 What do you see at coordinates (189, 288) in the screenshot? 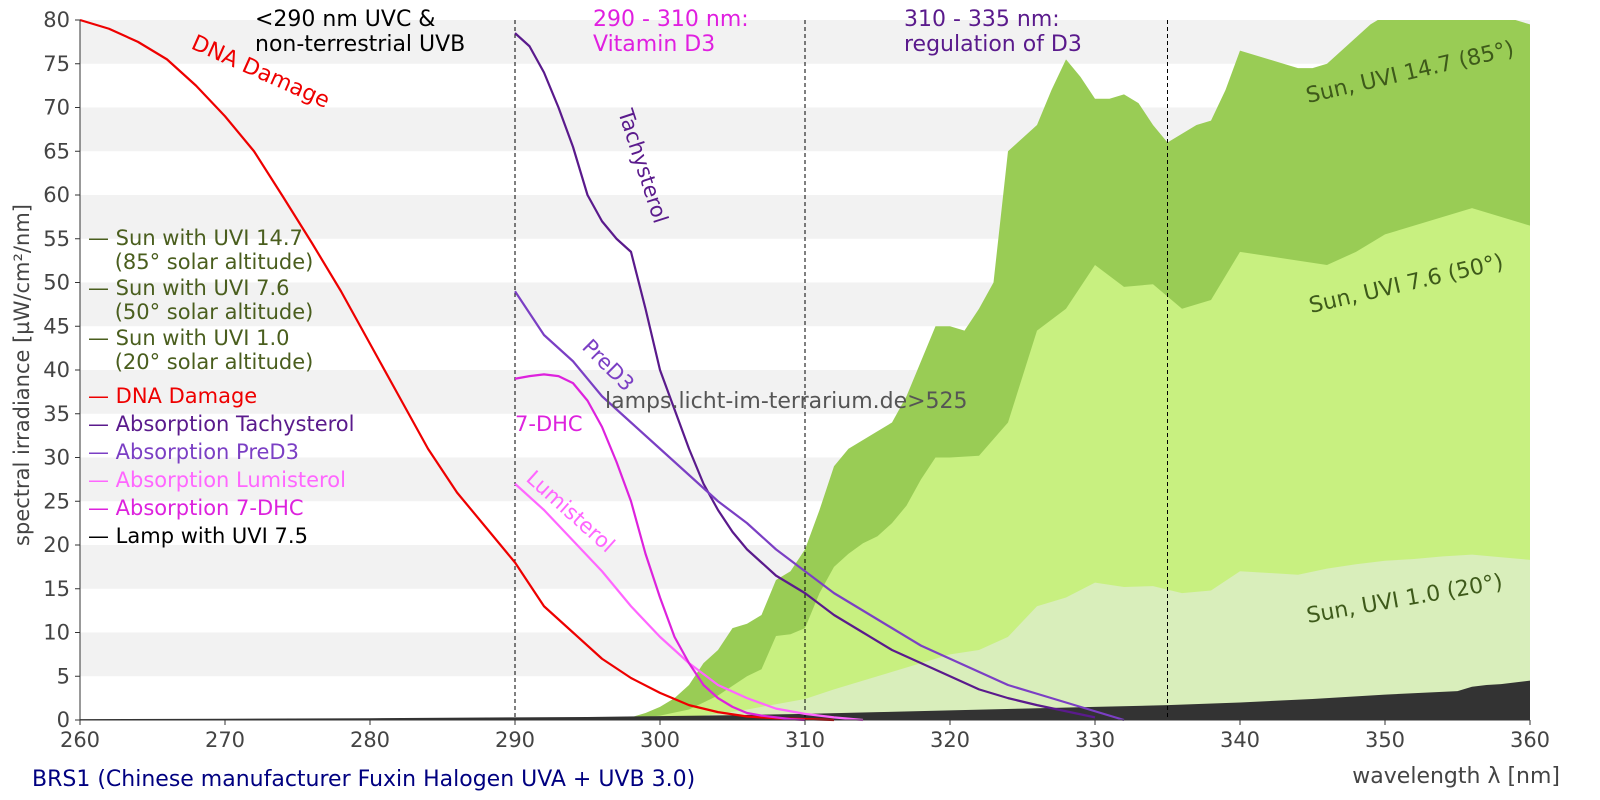
I see `legend-sun-uvi-7-6-line1: — Sun with UVI 7.6` at bounding box center [189, 288].